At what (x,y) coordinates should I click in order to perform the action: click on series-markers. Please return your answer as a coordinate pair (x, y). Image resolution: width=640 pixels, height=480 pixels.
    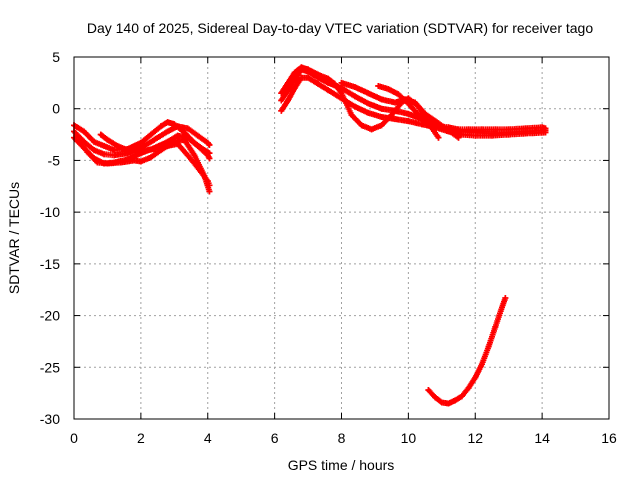
    Looking at the image, I should click on (462, 108).